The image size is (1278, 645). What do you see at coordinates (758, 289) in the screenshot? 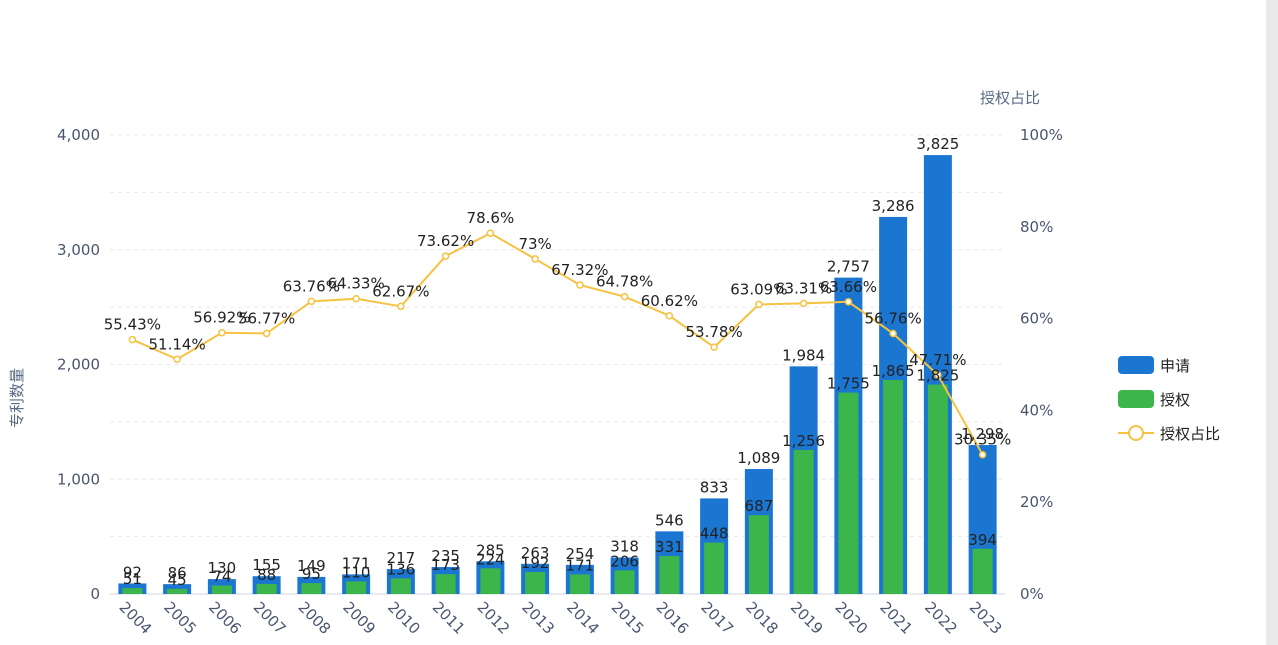
I see `ratio-label: 63.09%` at bounding box center [758, 289].